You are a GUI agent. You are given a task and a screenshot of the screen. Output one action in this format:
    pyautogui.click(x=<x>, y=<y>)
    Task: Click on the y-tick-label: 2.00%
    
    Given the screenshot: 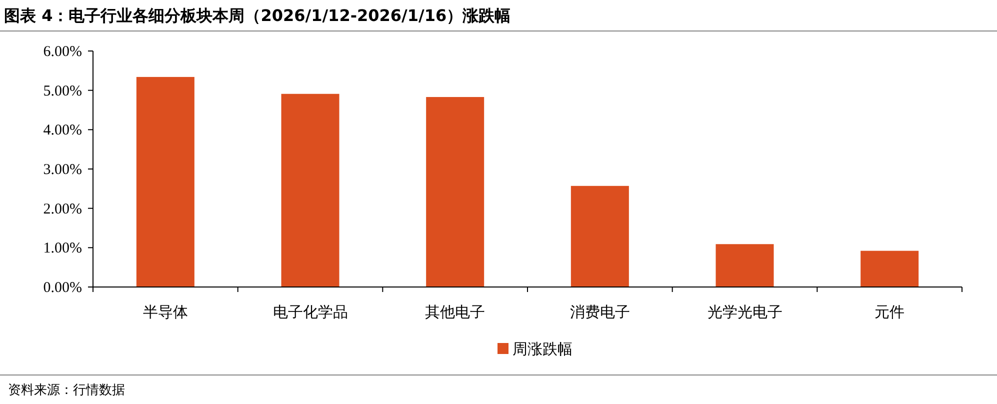 What is the action you would take?
    pyautogui.click(x=62, y=209)
    